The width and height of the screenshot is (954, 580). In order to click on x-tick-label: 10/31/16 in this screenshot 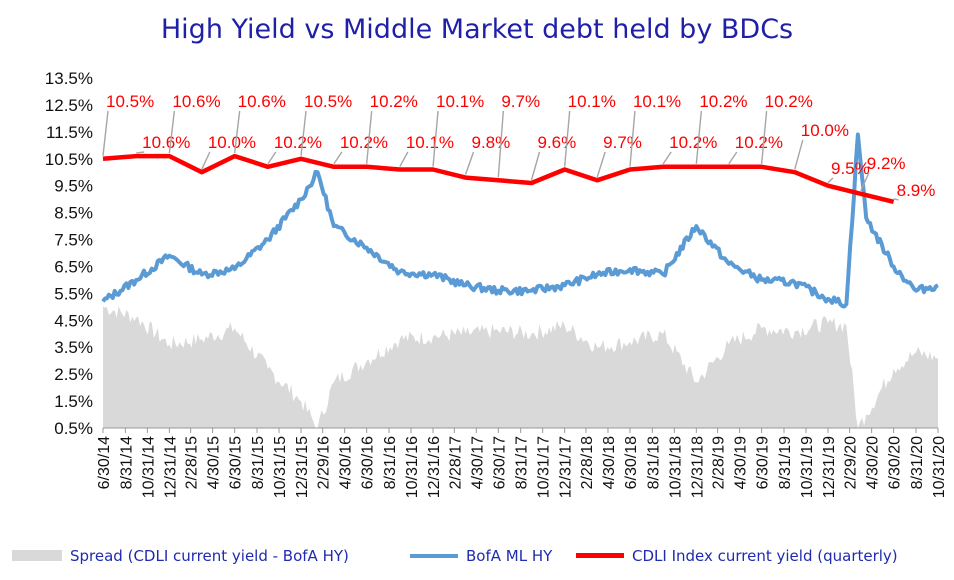, I will do `click(412, 467)`.